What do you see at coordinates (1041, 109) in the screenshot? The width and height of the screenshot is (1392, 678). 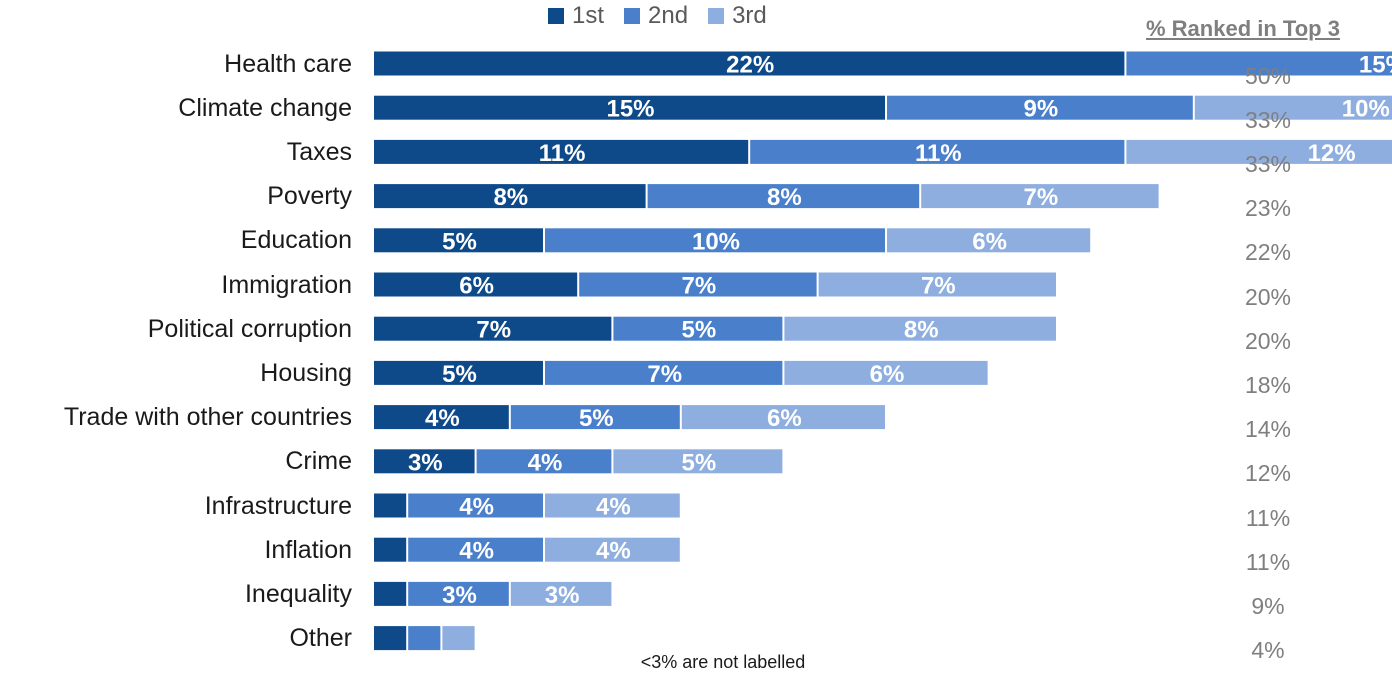 I see `bar-value-label: 9%` at bounding box center [1041, 109].